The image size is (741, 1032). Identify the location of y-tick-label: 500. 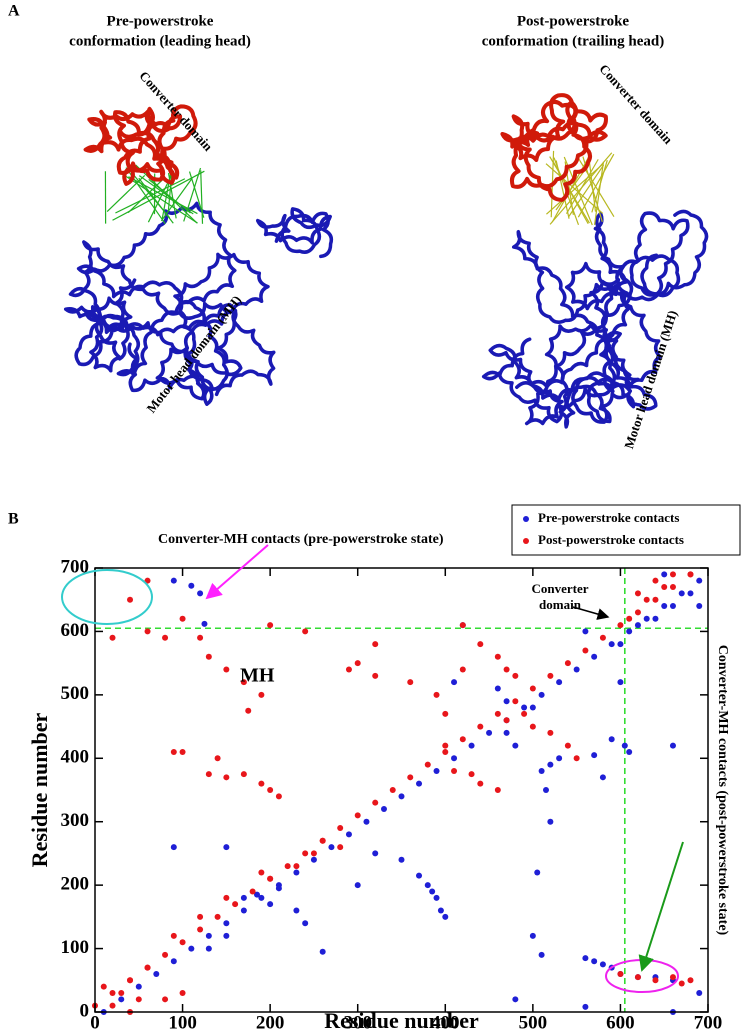
(75, 693).